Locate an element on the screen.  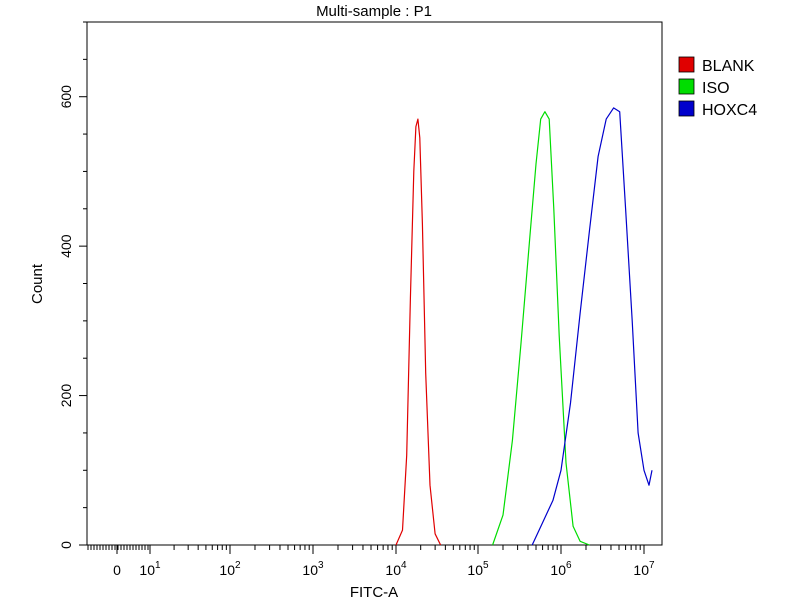
legend: BLANK ISO HOXC4 is located at coordinates (717, 87).